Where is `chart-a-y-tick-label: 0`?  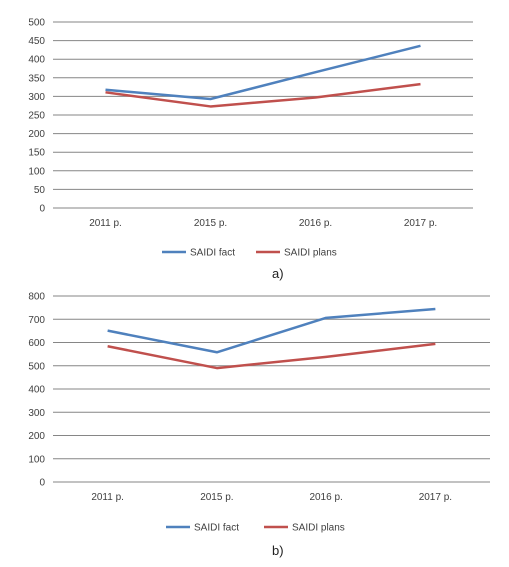 chart-a-y-tick-label: 0 is located at coordinates (42, 209).